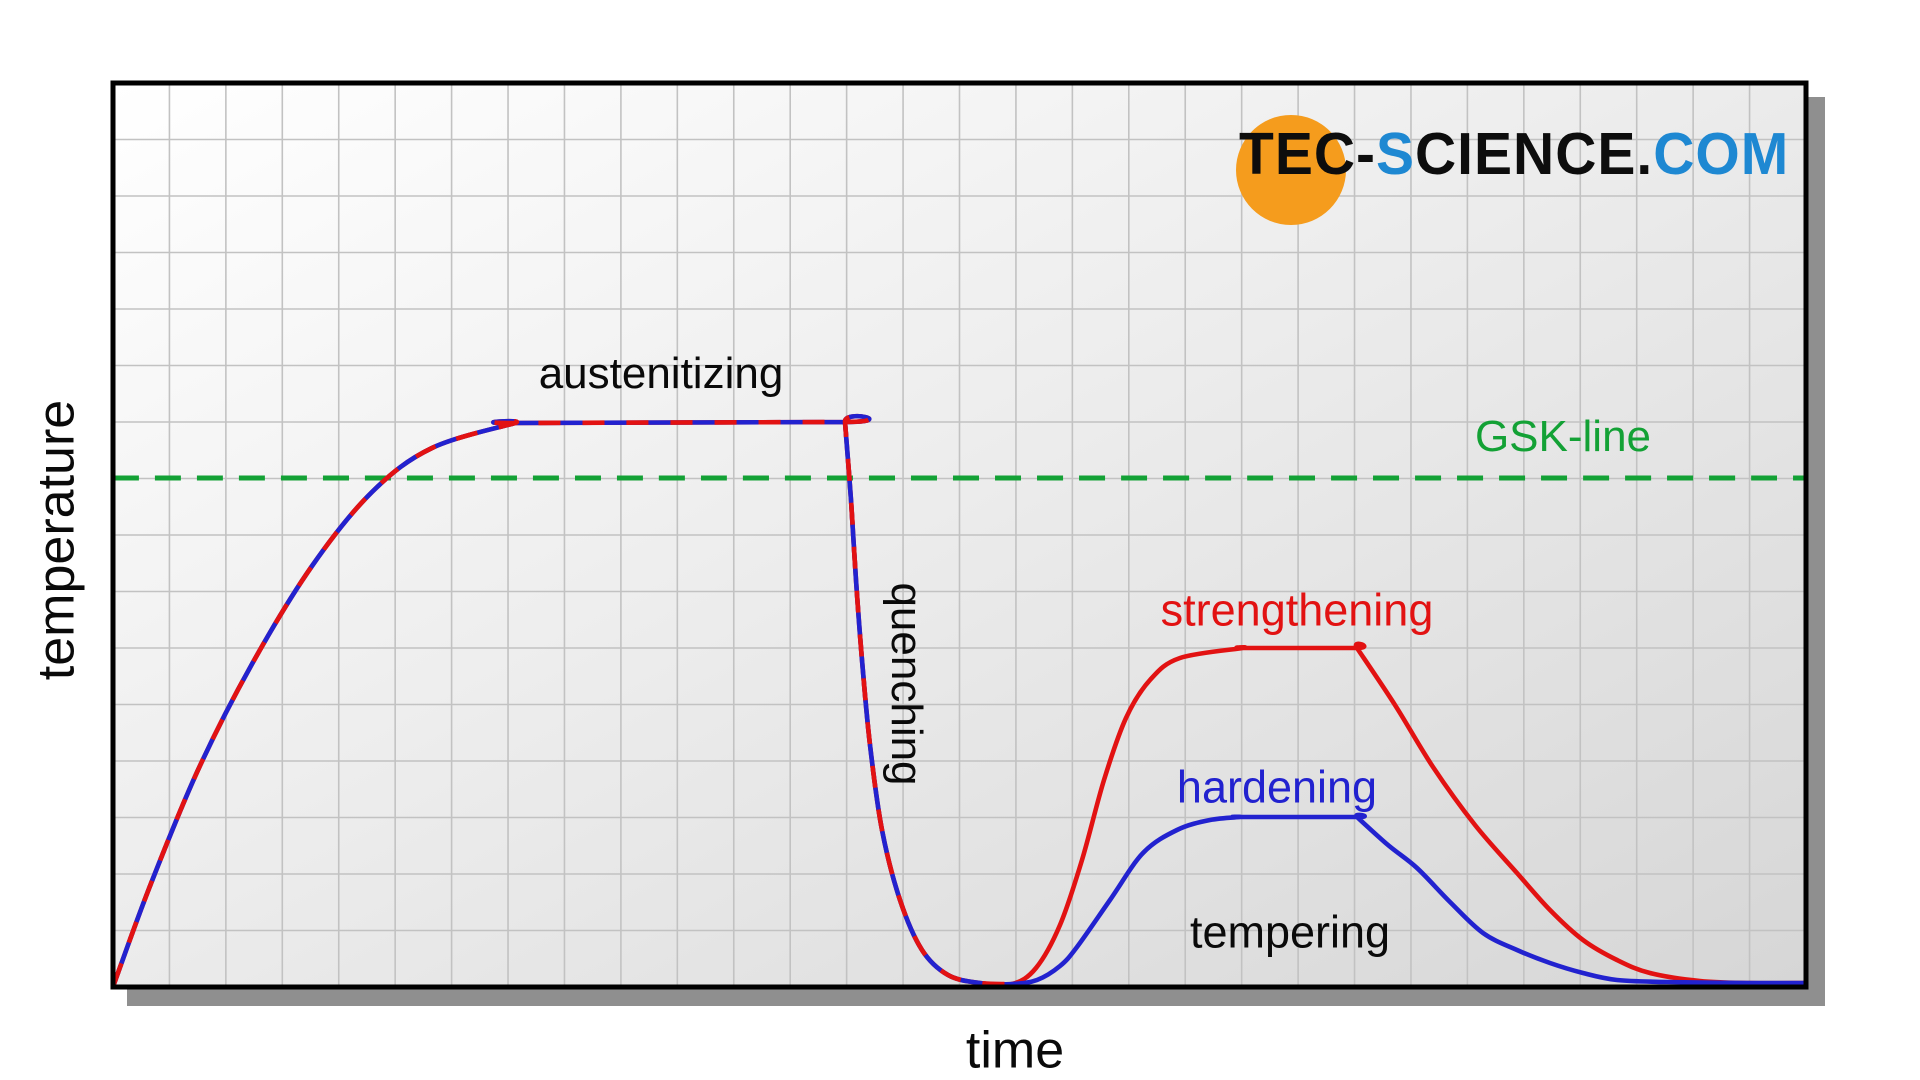 The image size is (1920, 1080). What do you see at coordinates (1526, 154) in the screenshot?
I see `logo-text-segment: CIENCE` at bounding box center [1526, 154].